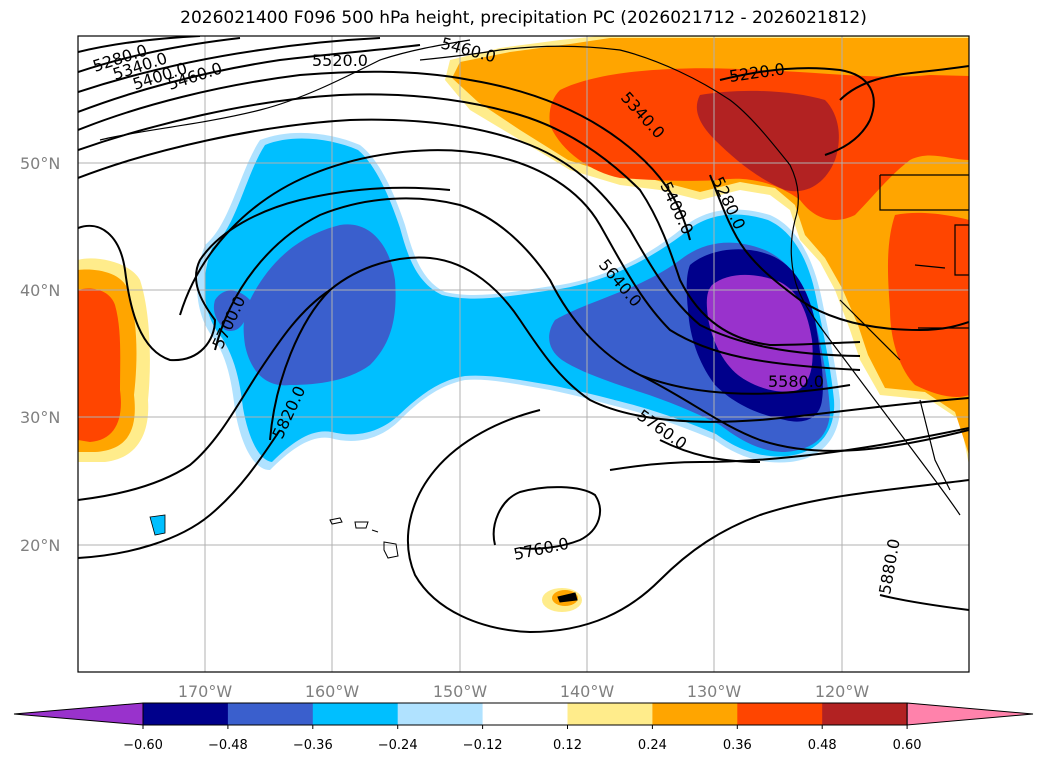  Describe the element at coordinates (114, 360) in the screenshot. I see `positive-anomaly-west` at that location.